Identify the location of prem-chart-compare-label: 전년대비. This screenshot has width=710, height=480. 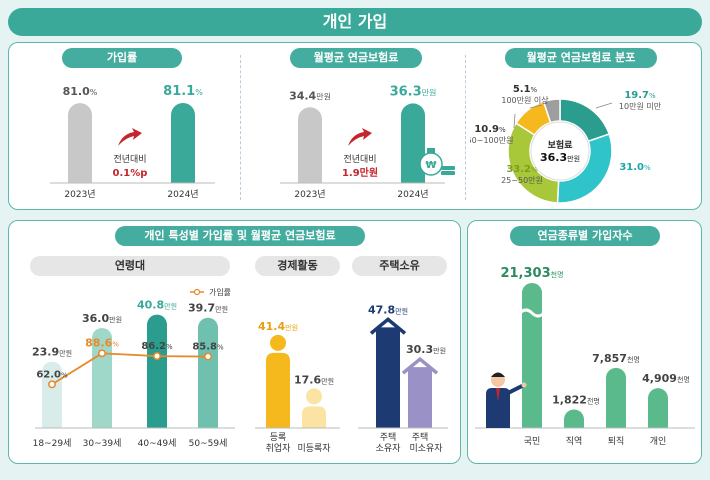
(359, 159).